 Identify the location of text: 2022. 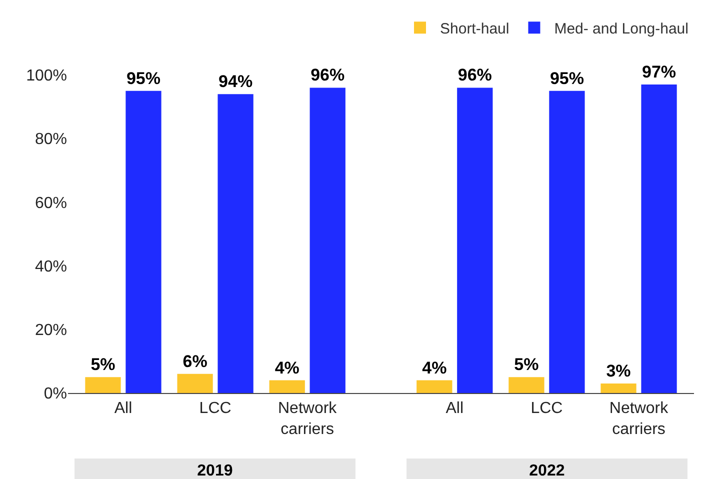
(547, 470).